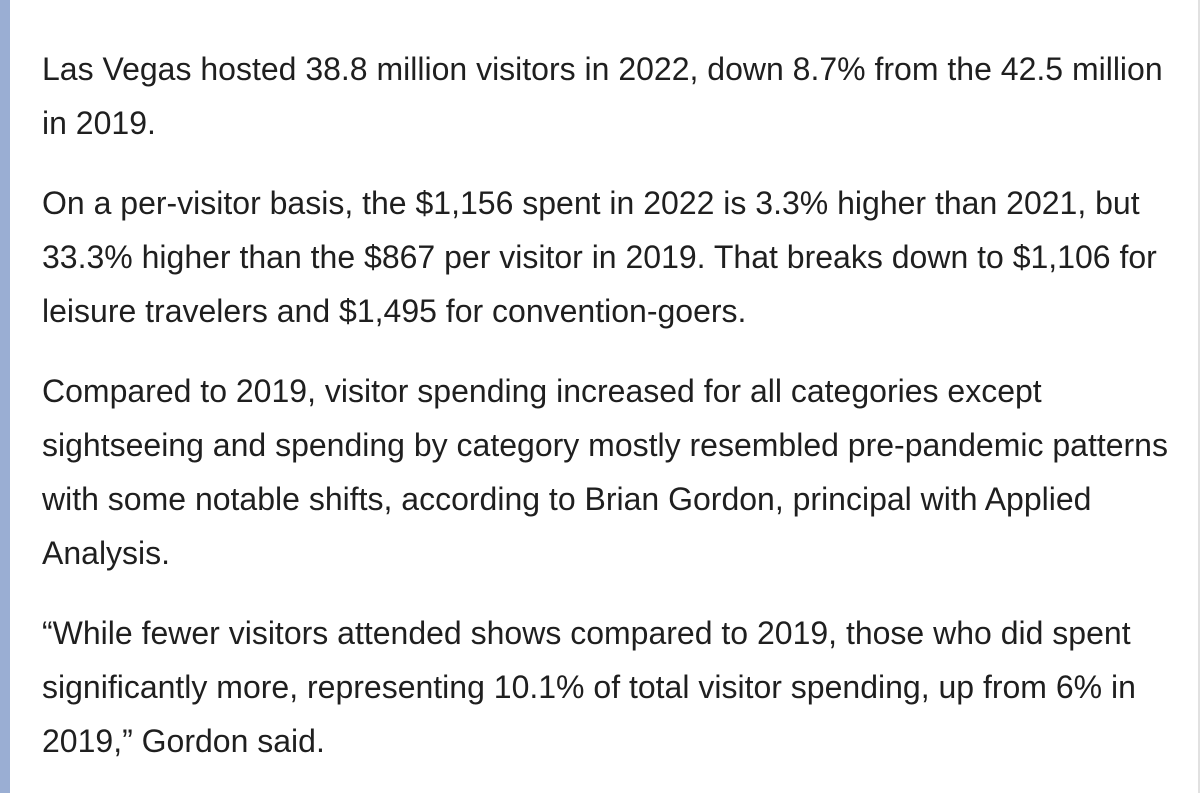 The image size is (1200, 793). Describe the element at coordinates (5, 396) in the screenshot. I see `quote-accent-bar` at that location.